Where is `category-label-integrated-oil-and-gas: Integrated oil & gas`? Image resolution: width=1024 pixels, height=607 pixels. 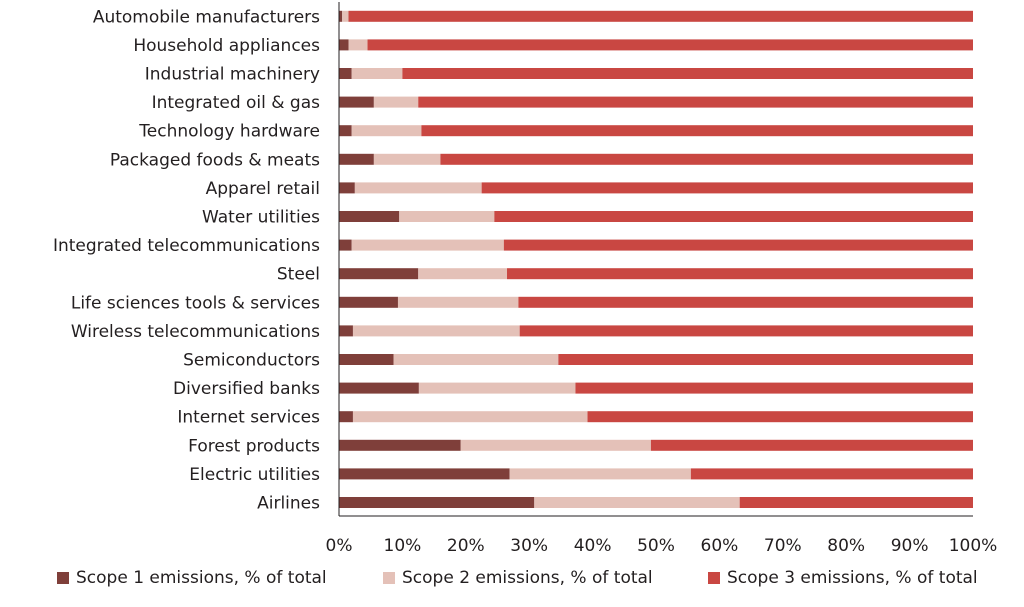 category-label-integrated-oil-and-gas: Integrated oil & gas is located at coordinates (236, 103).